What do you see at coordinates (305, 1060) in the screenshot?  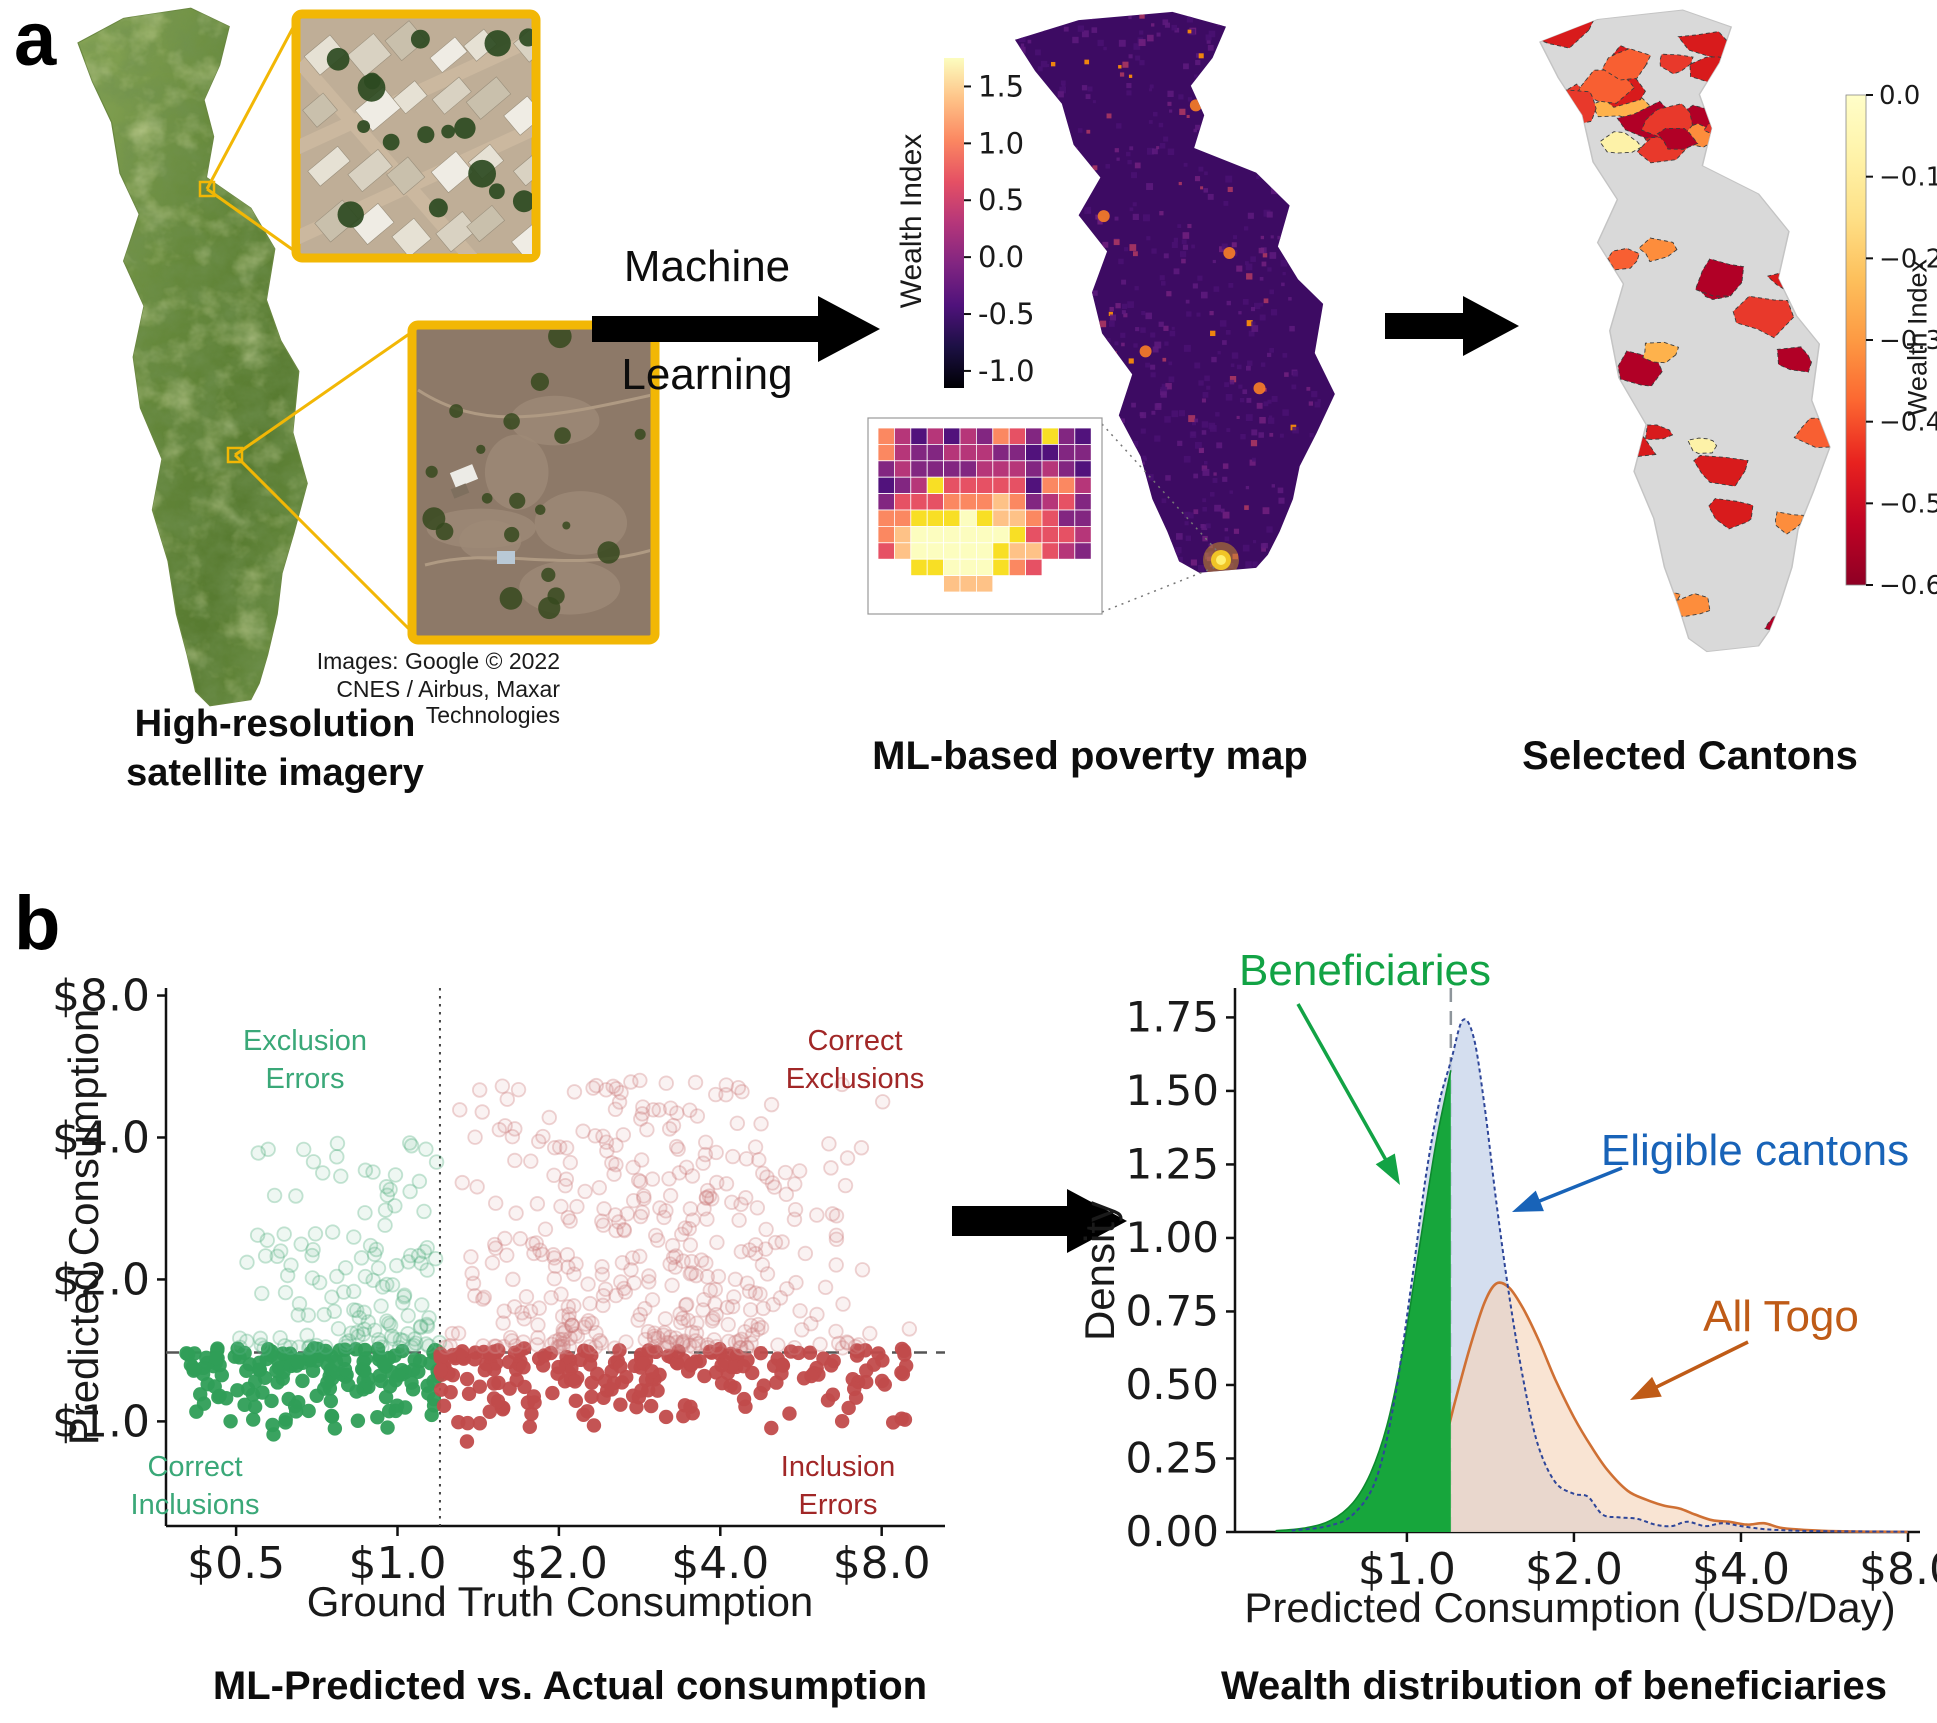 I see `quadrant-label-exclusion-errors: Exclusion Errors` at bounding box center [305, 1060].